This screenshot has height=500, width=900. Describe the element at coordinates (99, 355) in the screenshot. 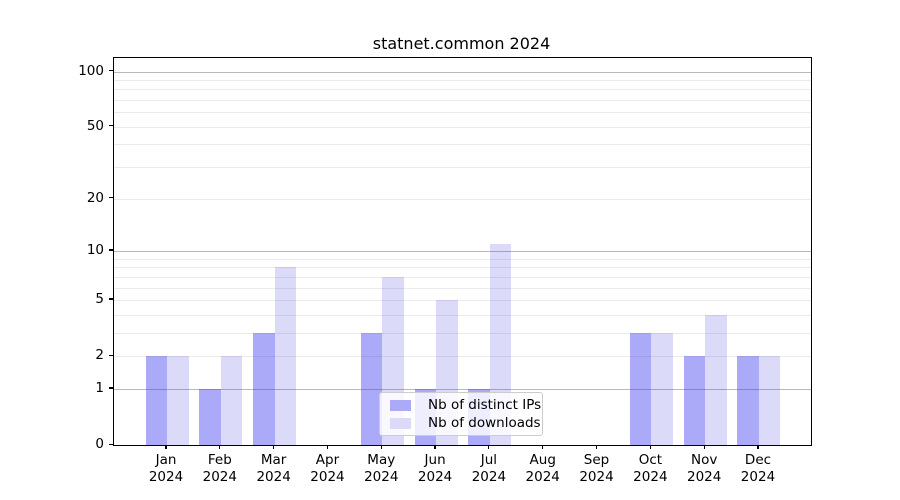

I see `y-tick-label: 2` at that location.